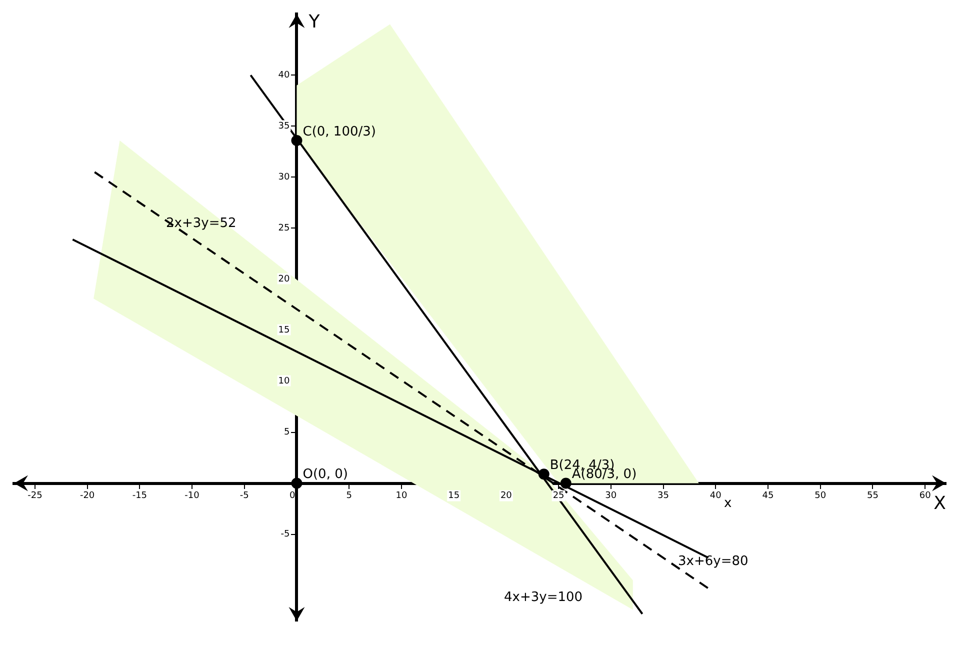 This screenshot has height=649, width=960. I want to click on y-tick-label: 5, so click(287, 433).